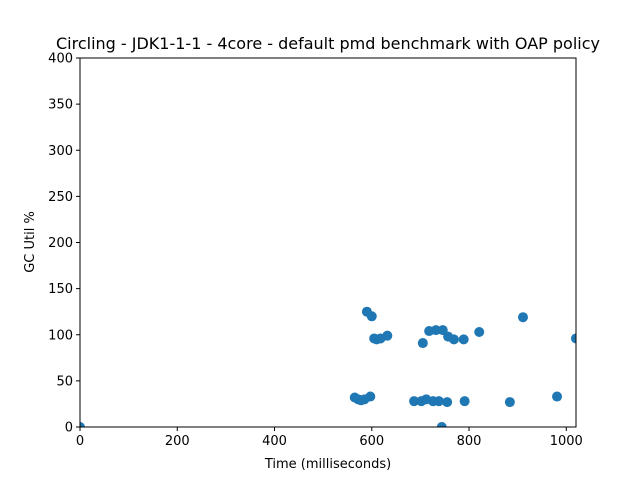  I want to click on y-axis: 0 50 100 150 200 250 300 350 400, so click(64, 244).